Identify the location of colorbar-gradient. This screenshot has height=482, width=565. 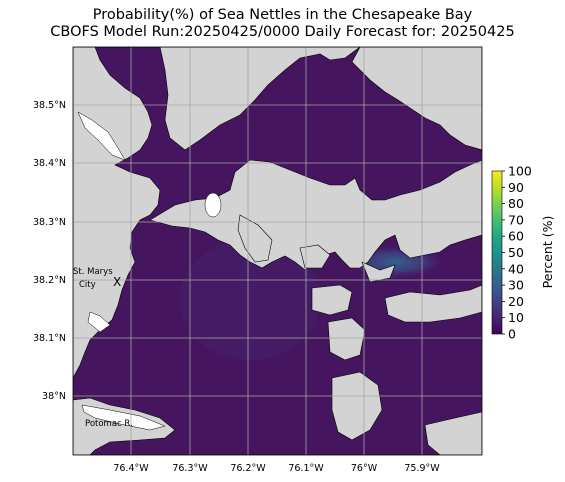
(497, 252).